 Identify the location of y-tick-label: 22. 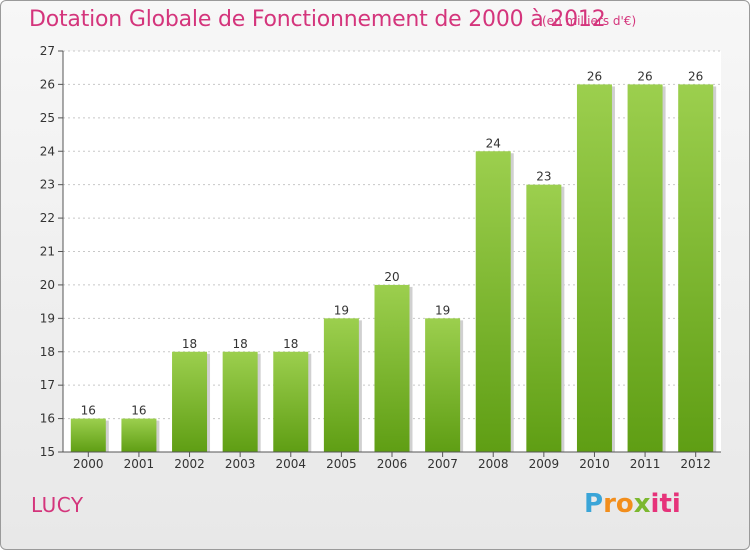
(47, 218).